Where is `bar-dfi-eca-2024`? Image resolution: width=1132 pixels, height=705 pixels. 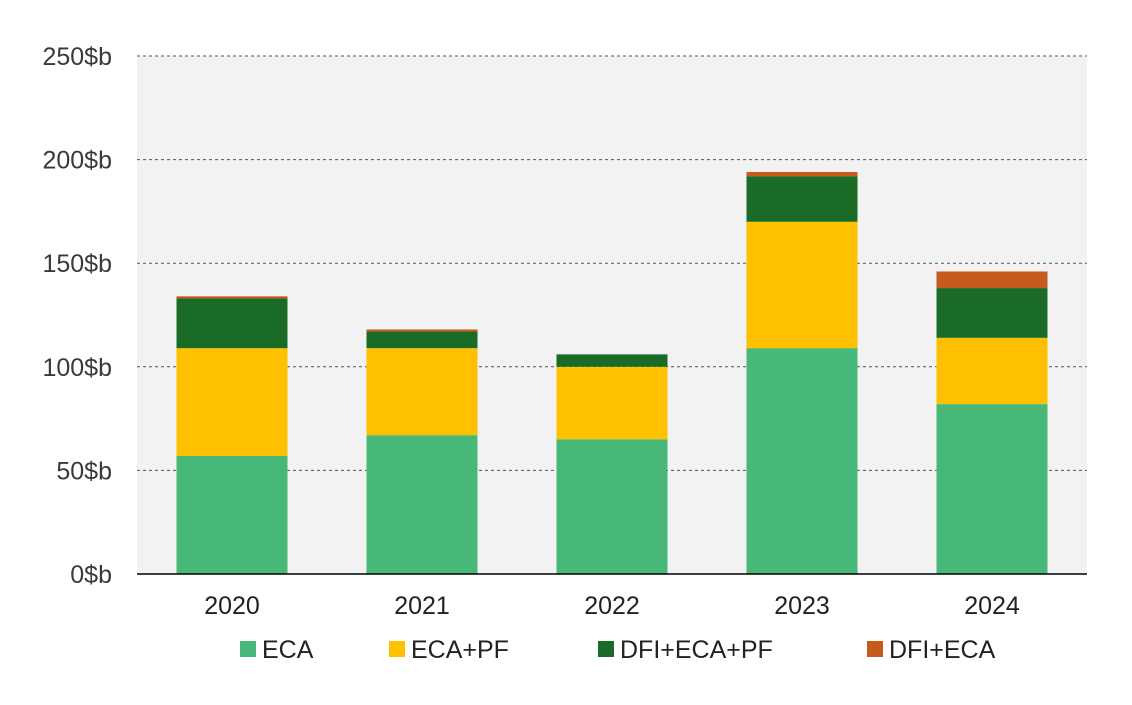
bar-dfi-eca-2024 is located at coordinates (992, 280).